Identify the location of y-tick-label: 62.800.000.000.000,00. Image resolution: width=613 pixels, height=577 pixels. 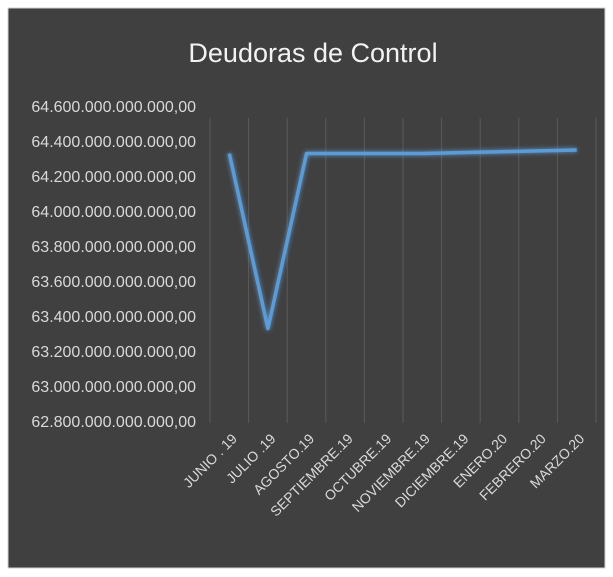
(113, 422).